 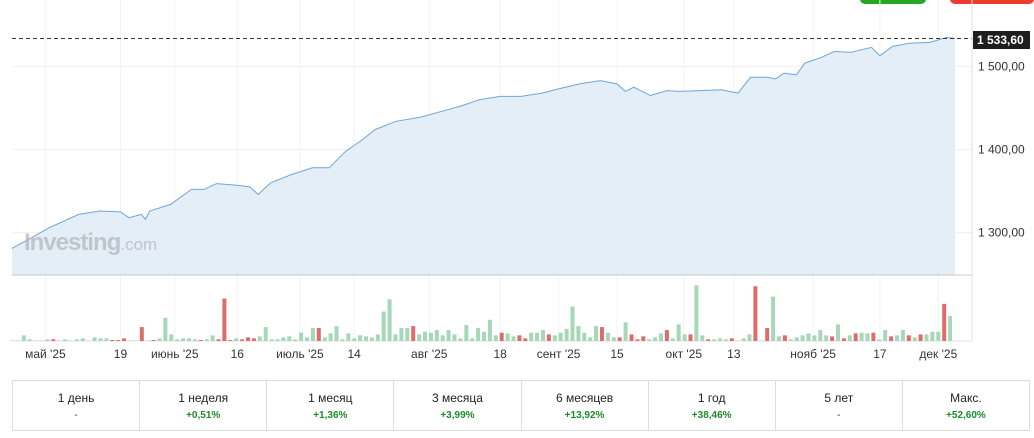 What do you see at coordinates (1001, 149) in the screenshot?
I see `y-axis: 1 300,00 1 400,00 1 500,00` at bounding box center [1001, 149].